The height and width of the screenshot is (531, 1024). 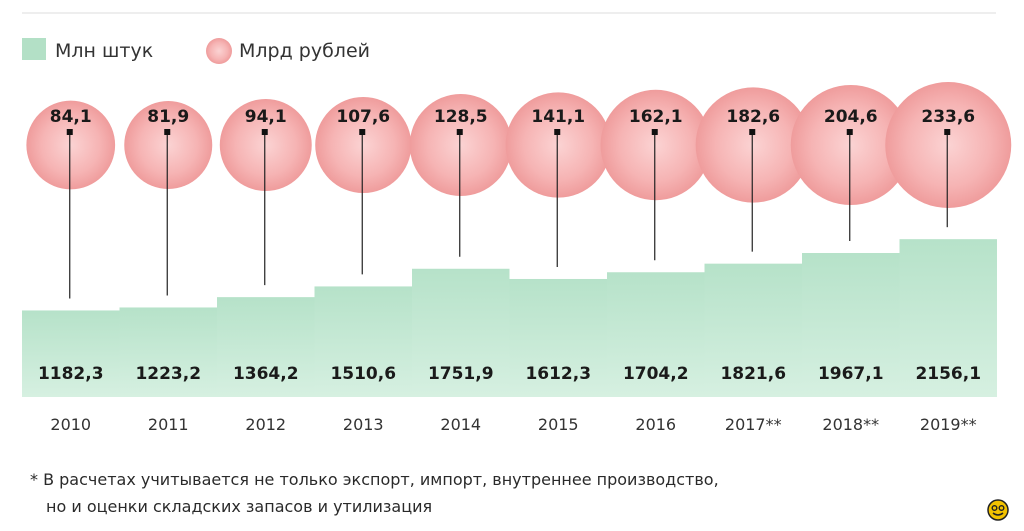 What do you see at coordinates (558, 374) in the screenshot?
I see `bar-value-label-5: 1612,3` at bounding box center [558, 374].